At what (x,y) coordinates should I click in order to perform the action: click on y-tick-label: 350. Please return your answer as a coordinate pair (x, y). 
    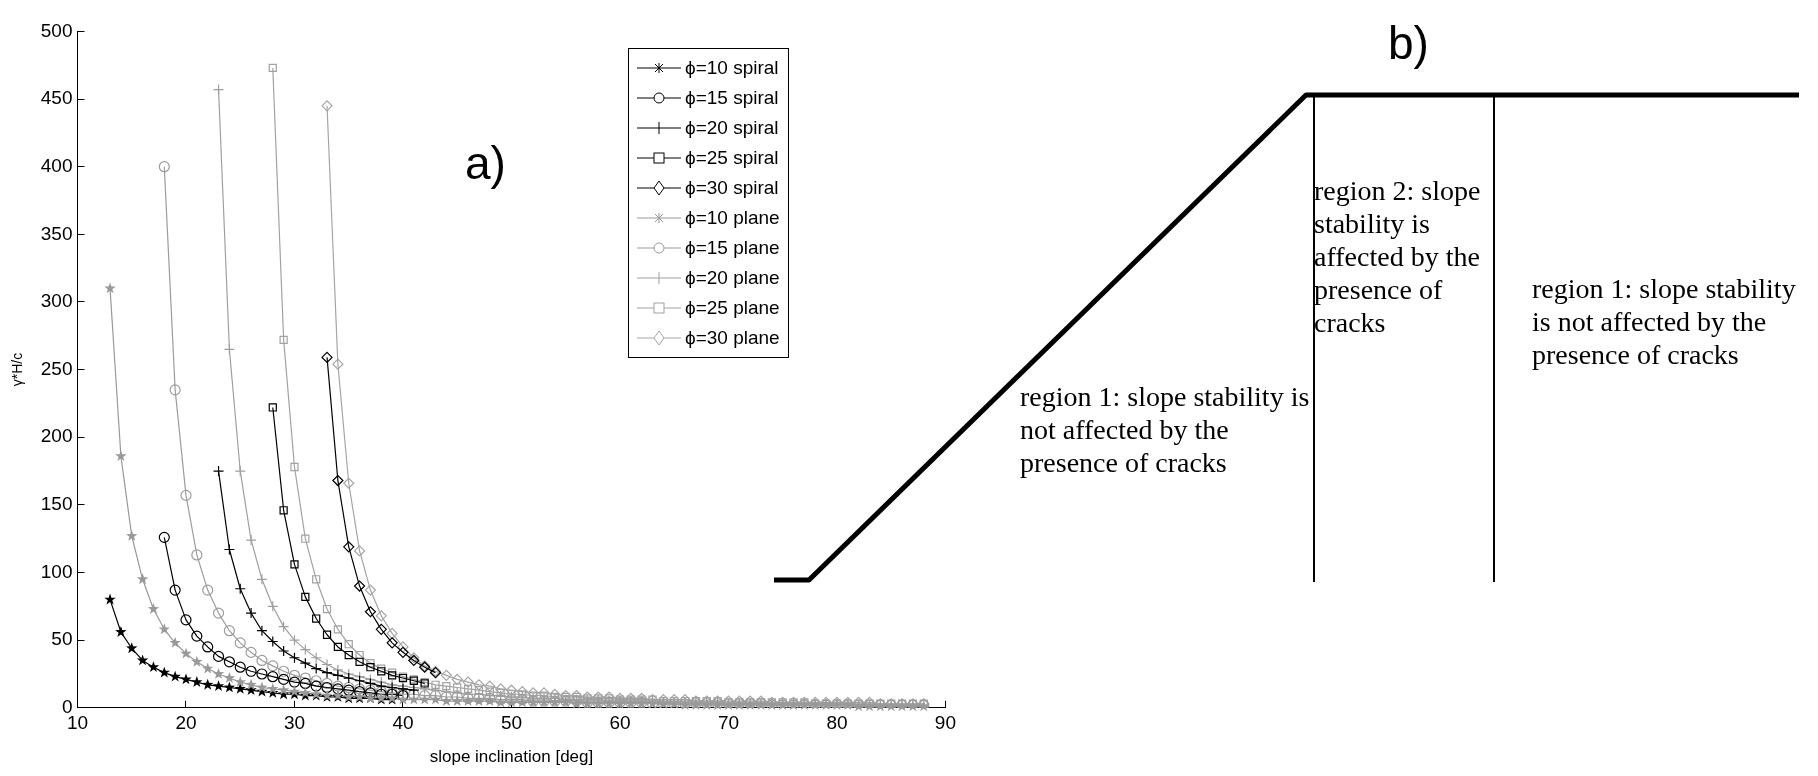
    Looking at the image, I should click on (56, 233).